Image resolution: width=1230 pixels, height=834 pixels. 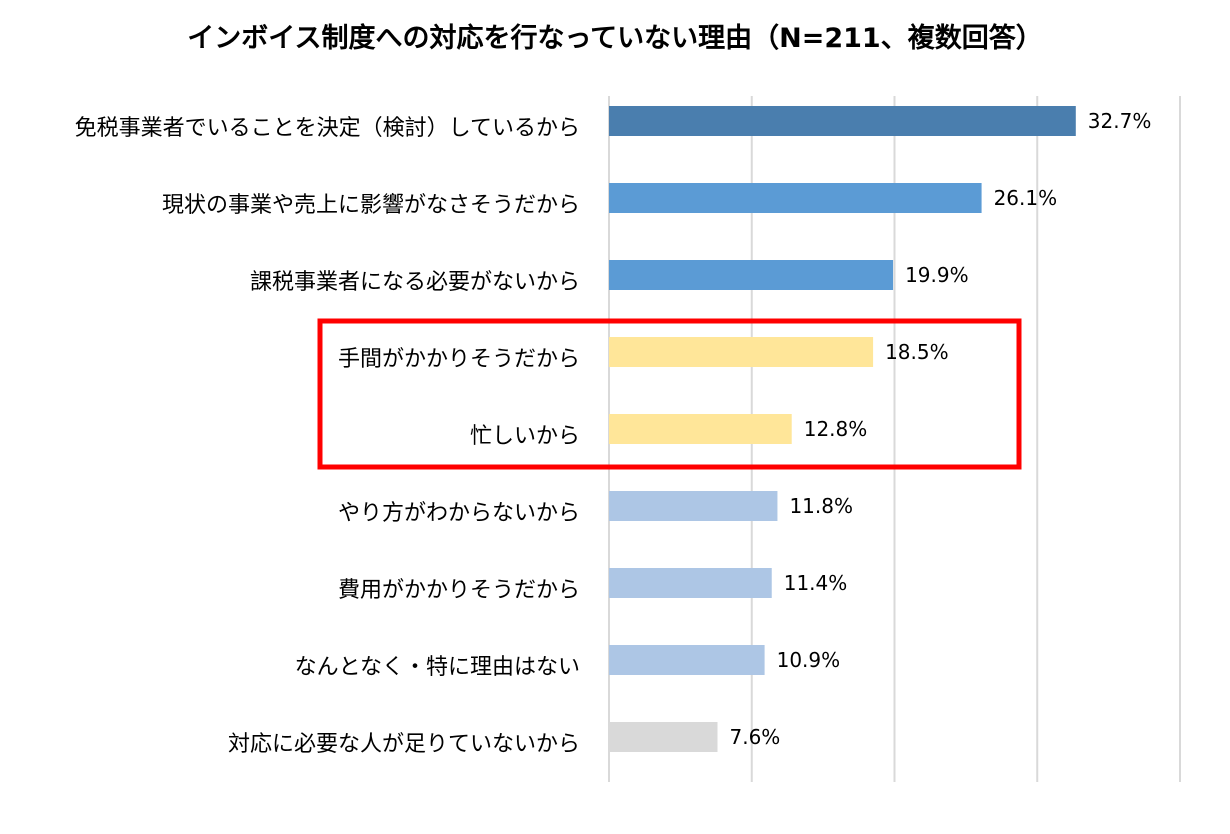 I want to click on category-label: なんとなく・特に理由はない, so click(x=437, y=667).